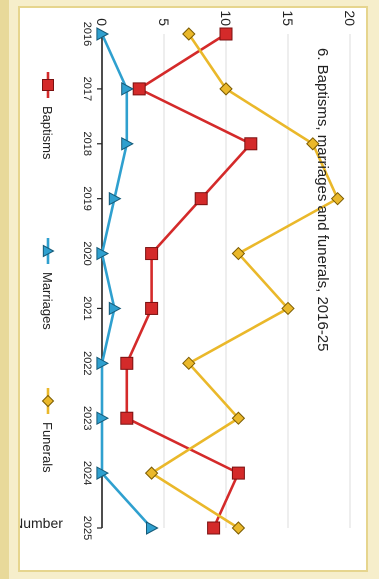 The height and width of the screenshot is (579, 379). I want to click on legend-marriages-label: Marriages, so click(47, 301).